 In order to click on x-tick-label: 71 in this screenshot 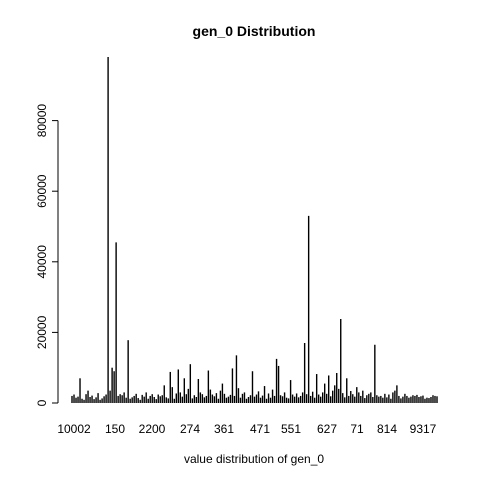, I will do `click(357, 429)`.